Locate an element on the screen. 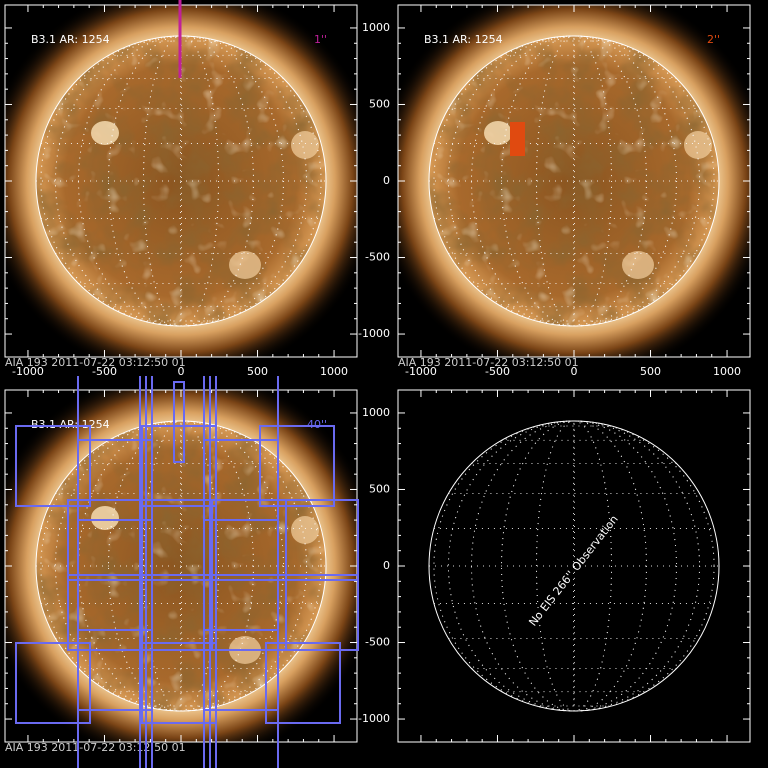 The height and width of the screenshot is (768, 768). eis-slit is located at coordinates (517, 139).